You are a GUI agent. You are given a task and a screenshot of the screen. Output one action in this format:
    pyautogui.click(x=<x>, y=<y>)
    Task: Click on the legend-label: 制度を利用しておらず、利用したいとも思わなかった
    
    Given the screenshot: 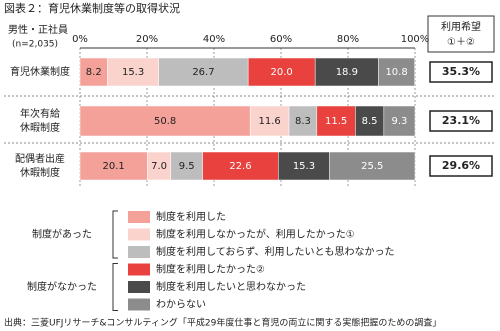 What is the action you would take?
    pyautogui.click(x=275, y=251)
    